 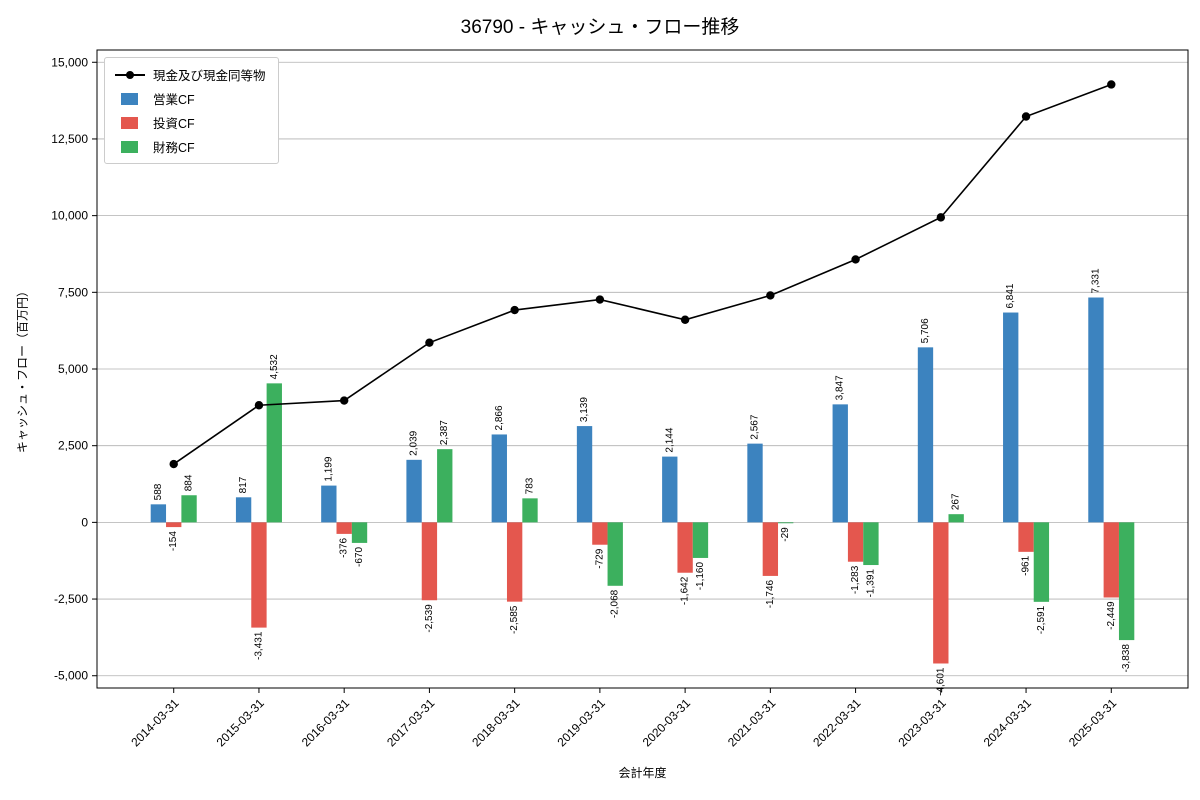 I want to click on bar-value-label: 817, so click(x=243, y=484).